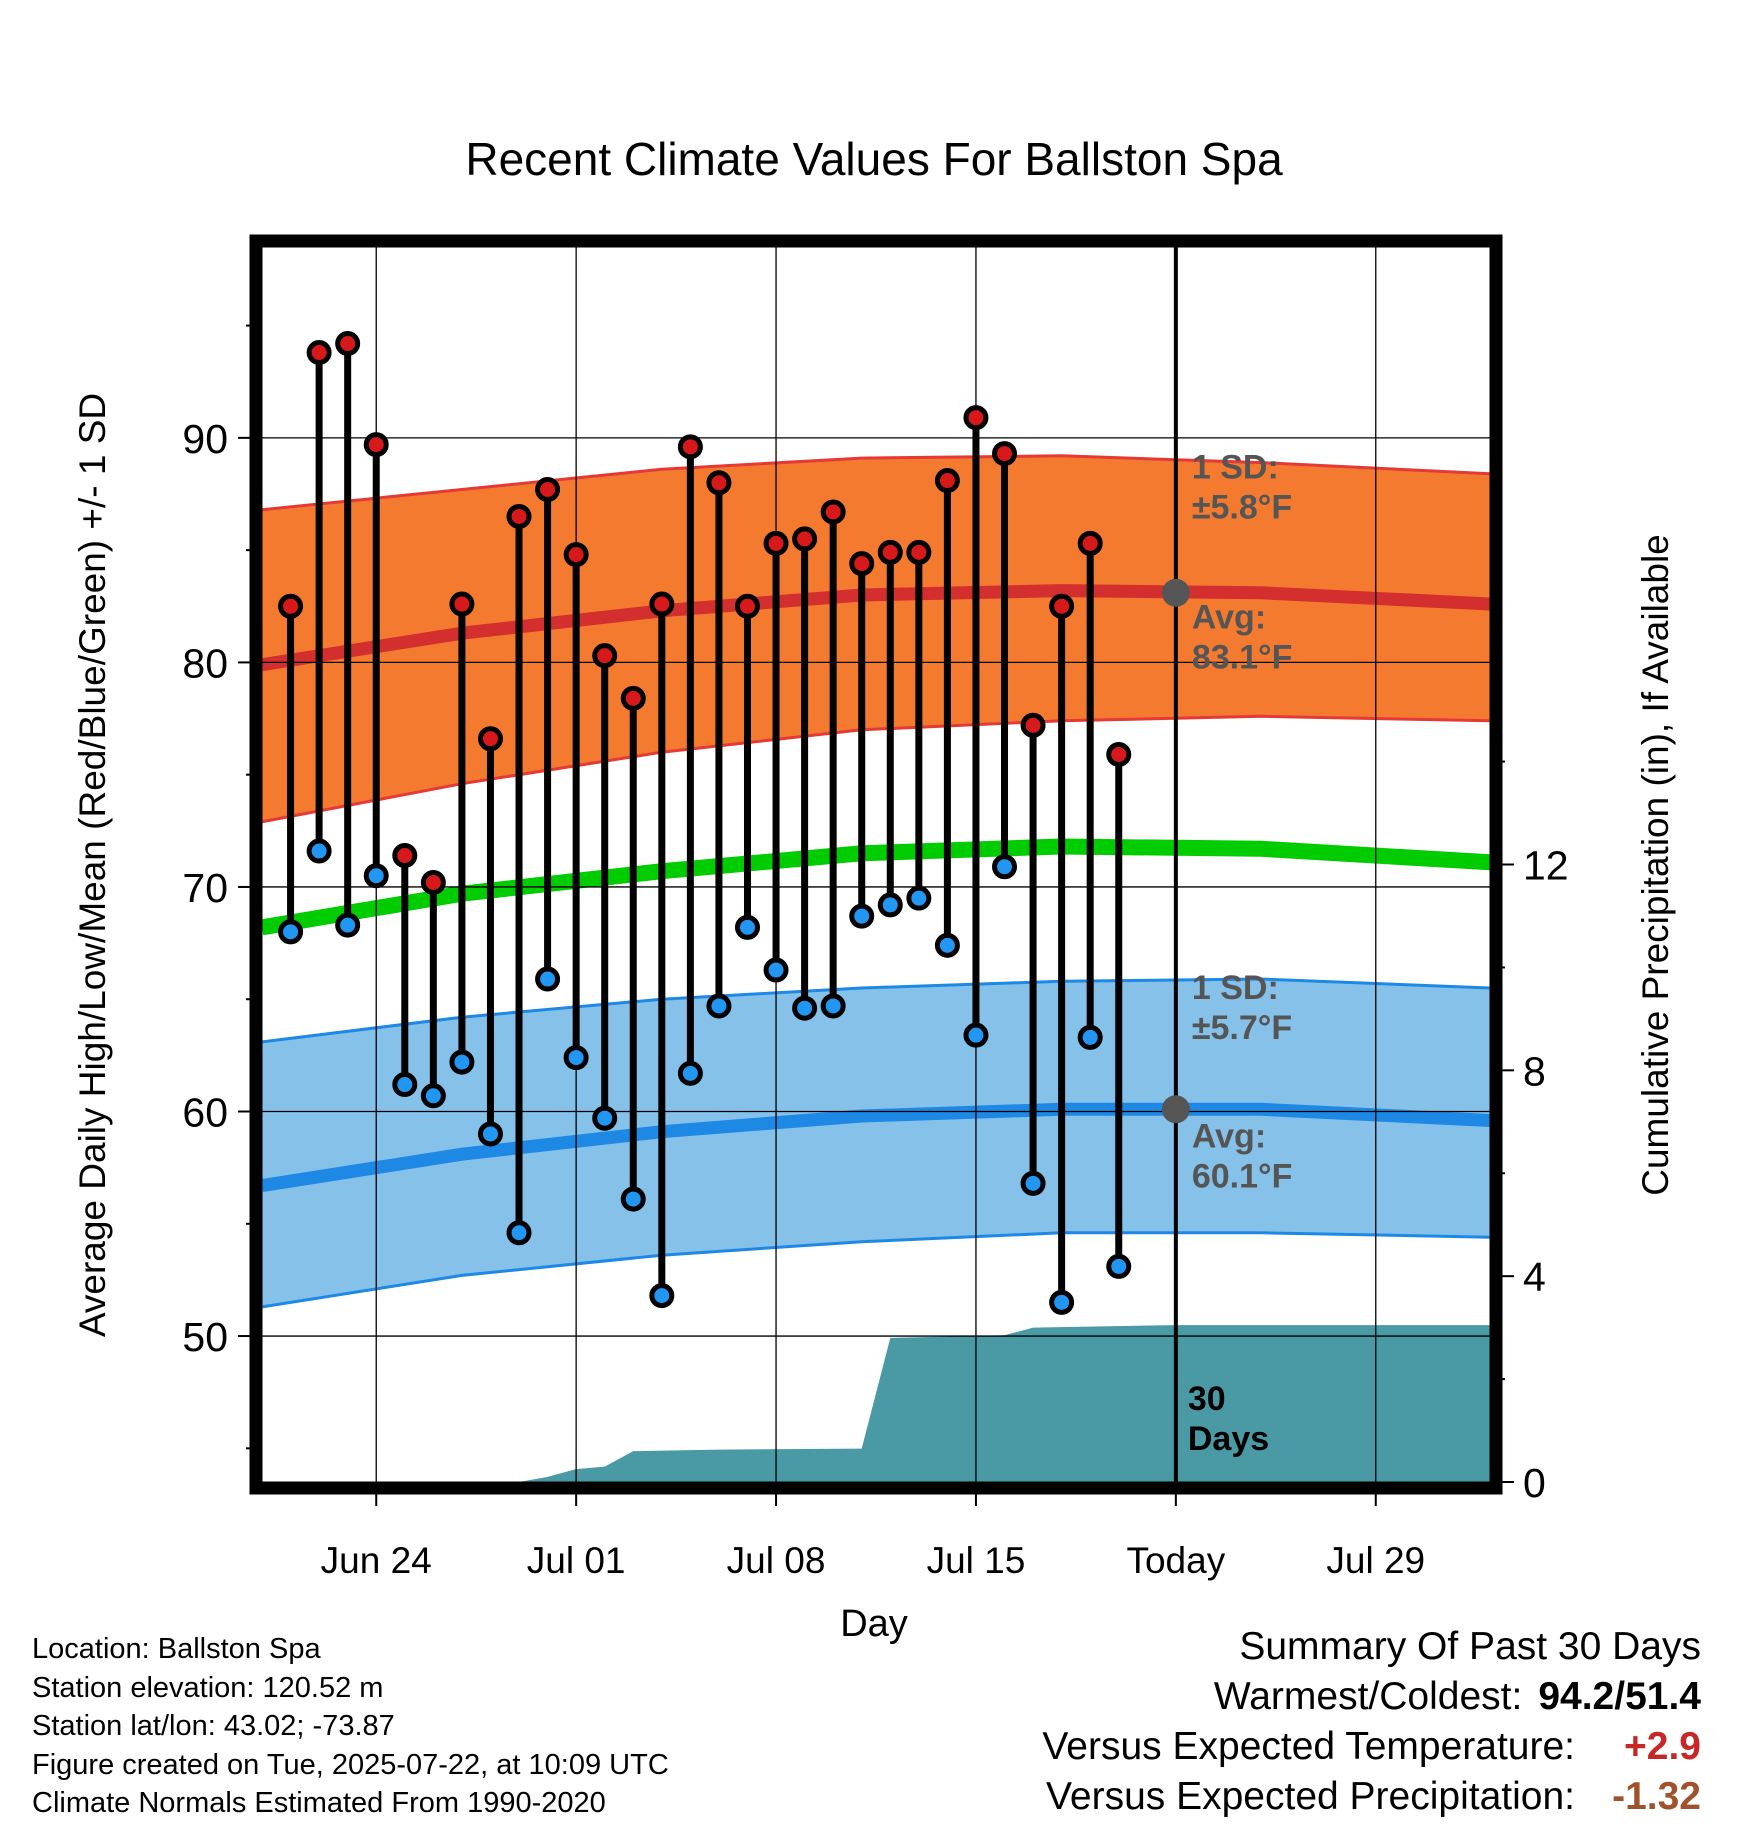 This screenshot has height=1828, width=1748. Describe the element at coordinates (874, 159) in the screenshot. I see `chart-title: Recent Climate Values For Ballston Spa` at that location.